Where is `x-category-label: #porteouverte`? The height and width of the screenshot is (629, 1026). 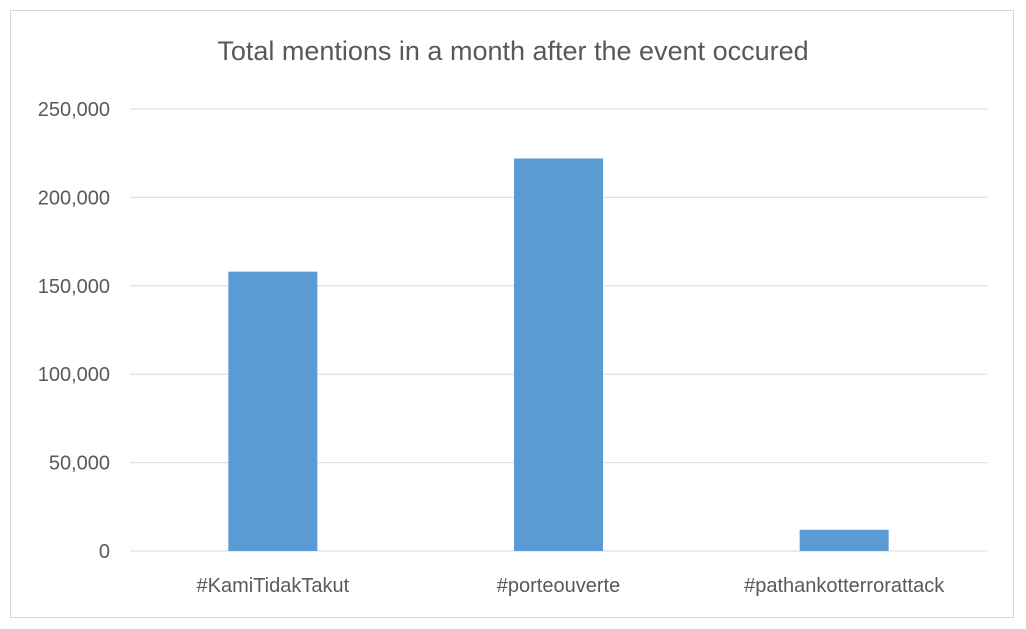
x-category-label: #porteouverte is located at coordinates (558, 586).